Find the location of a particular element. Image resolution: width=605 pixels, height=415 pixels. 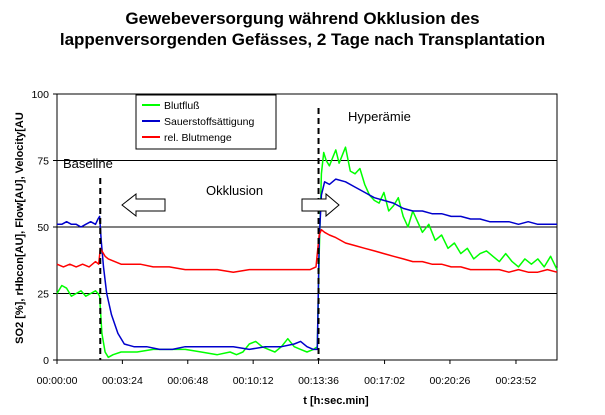

x-tick-label: 00:00:00 is located at coordinates (57, 381).